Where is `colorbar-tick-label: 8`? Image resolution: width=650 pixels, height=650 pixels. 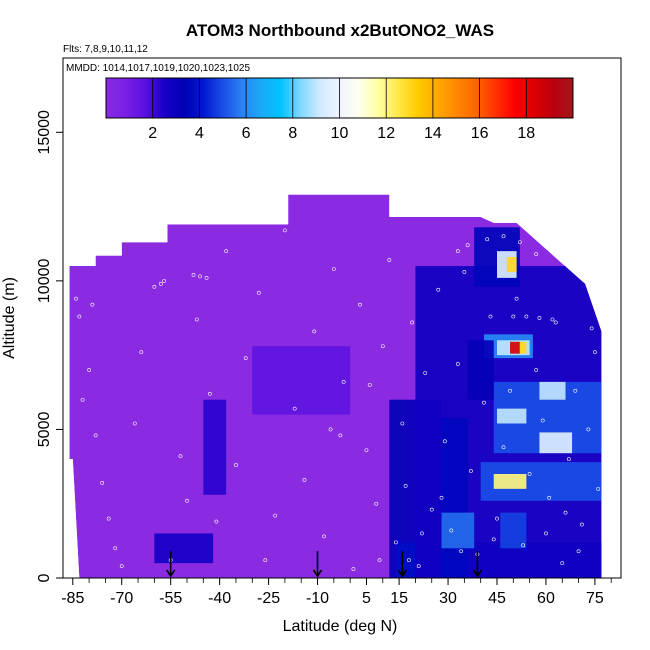 colorbar-tick-label: 8 is located at coordinates (292, 133).